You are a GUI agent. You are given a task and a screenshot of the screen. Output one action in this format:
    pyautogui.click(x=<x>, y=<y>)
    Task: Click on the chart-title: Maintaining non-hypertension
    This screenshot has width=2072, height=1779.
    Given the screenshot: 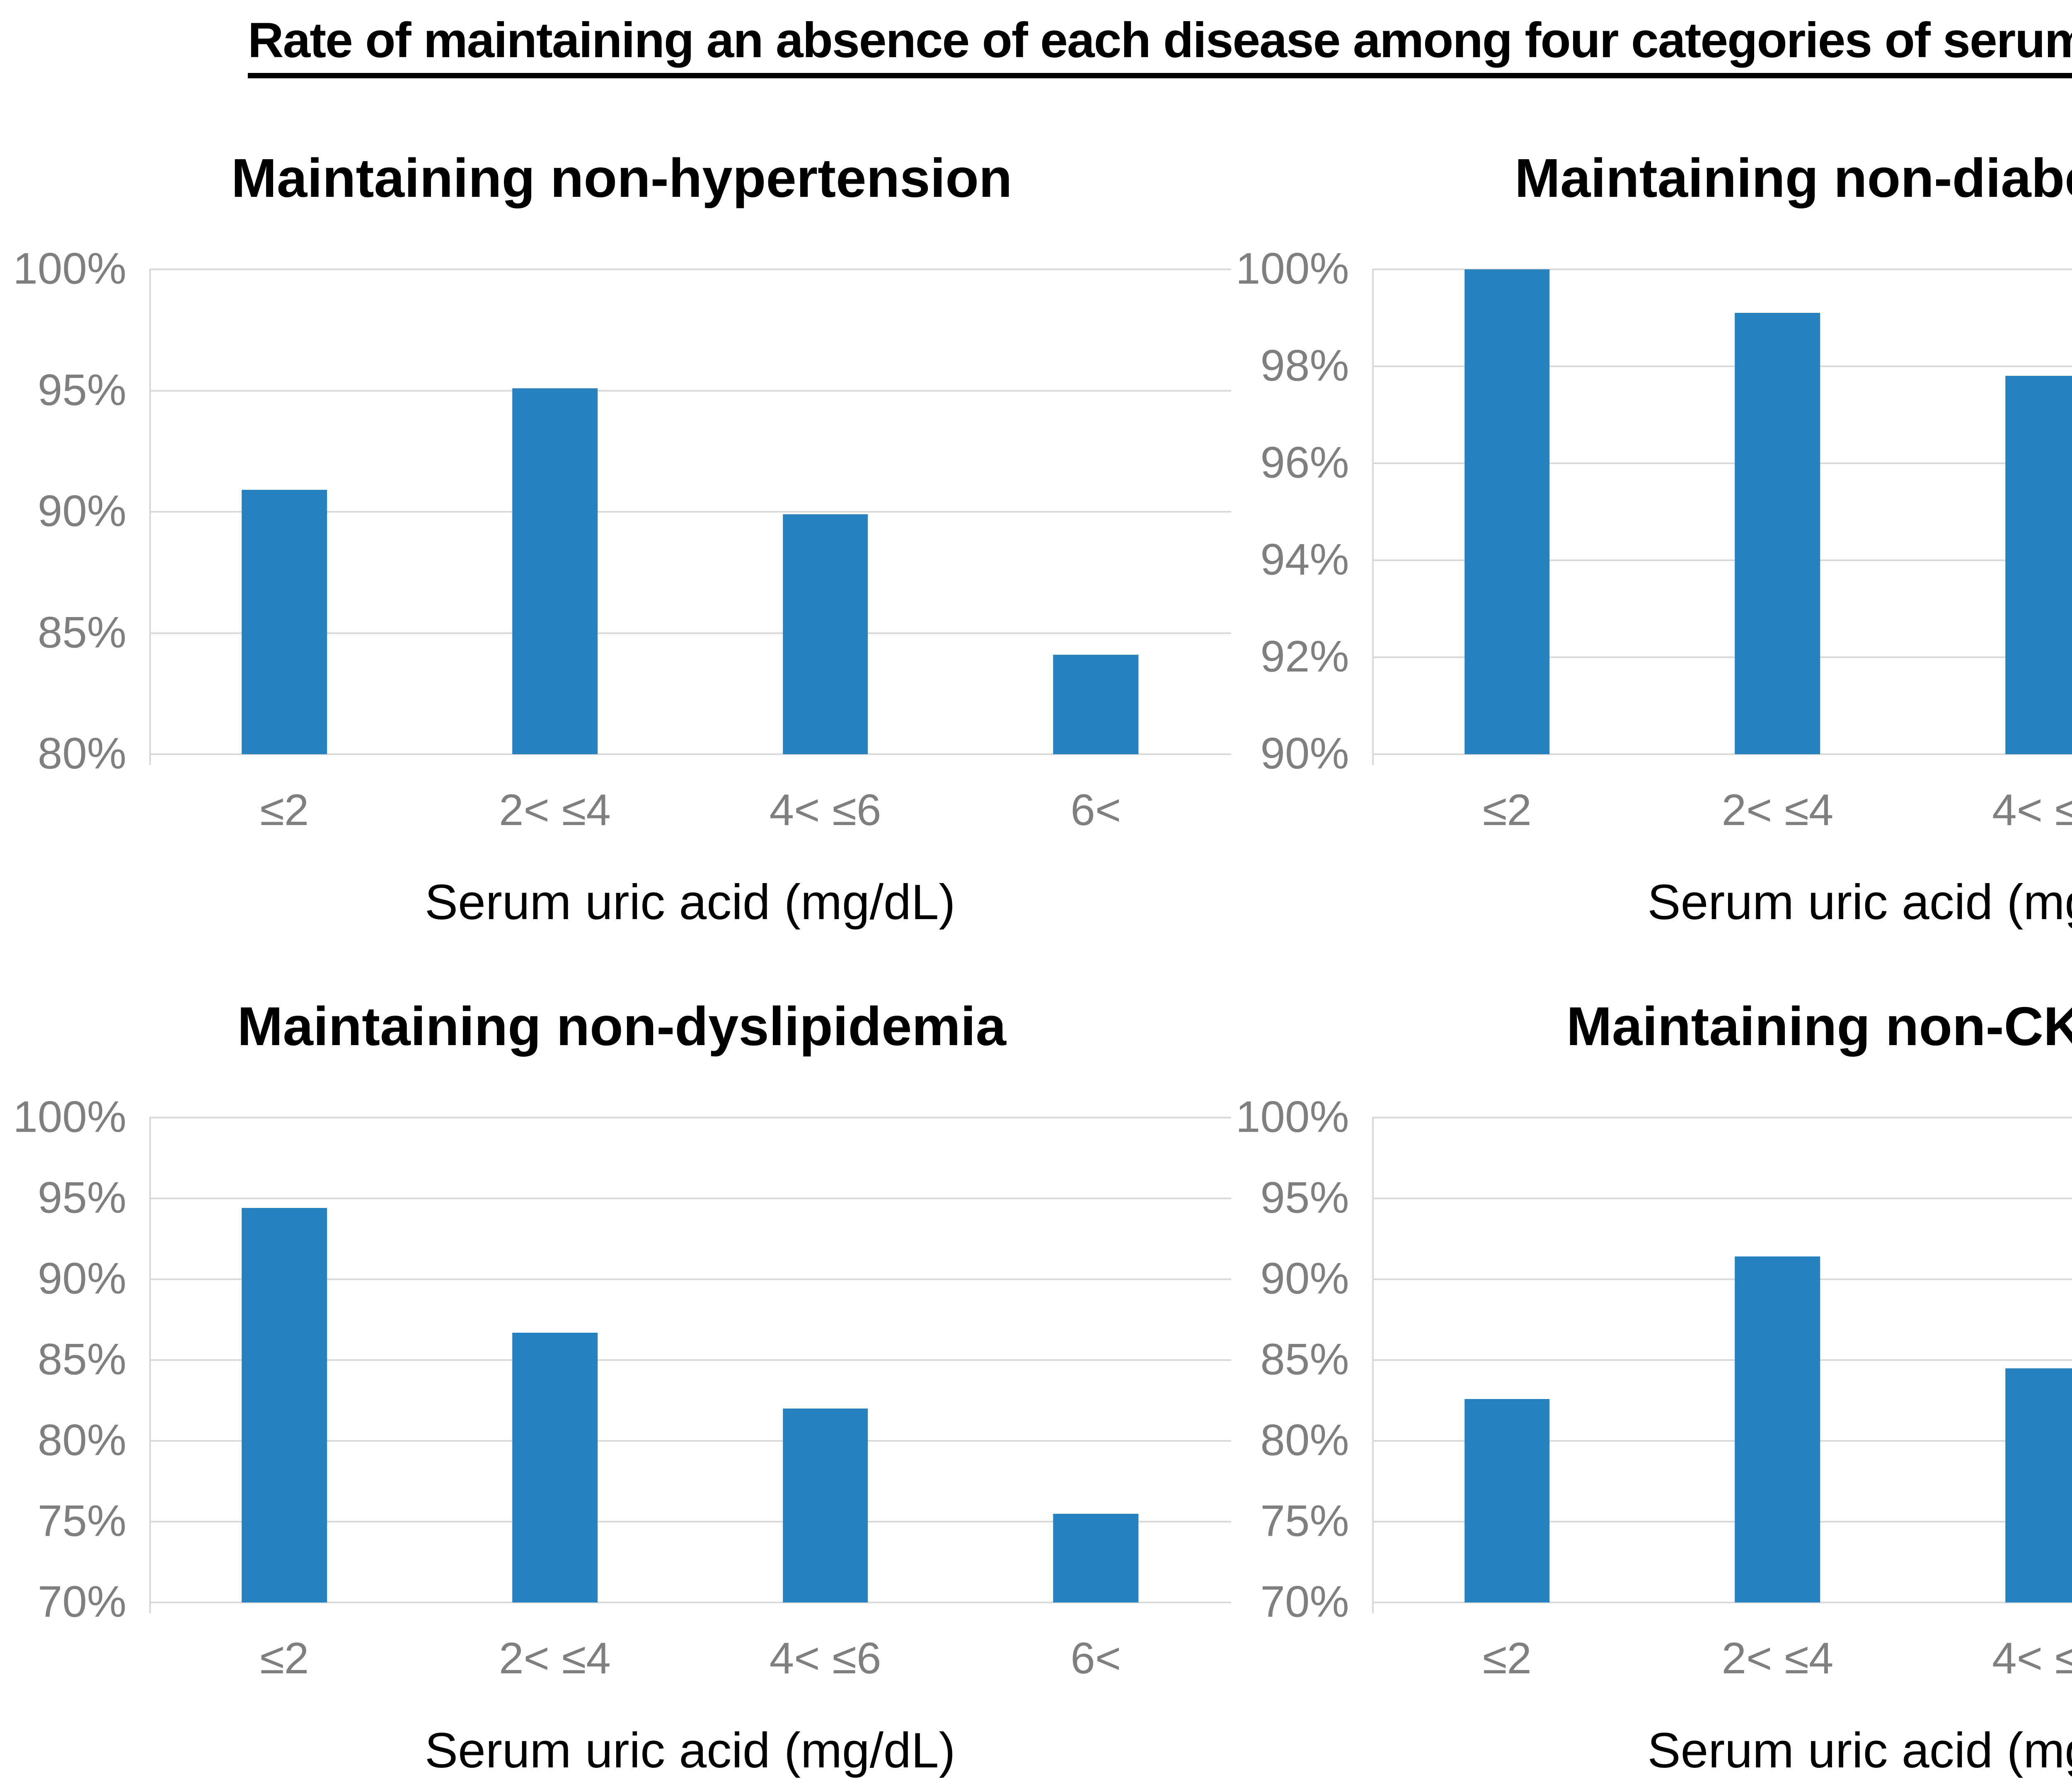 What is the action you would take?
    pyautogui.click(x=621, y=178)
    